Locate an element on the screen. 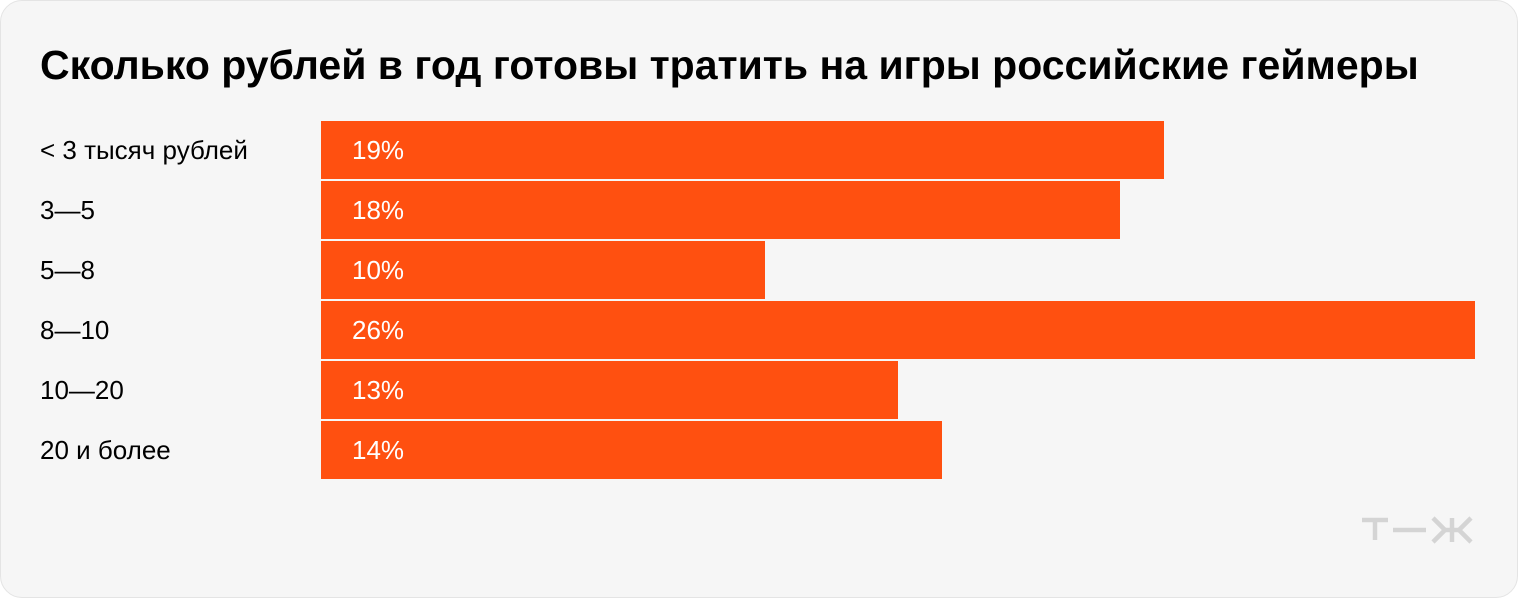 Image resolution: width=1520 pixels, height=600 pixels. tj-logo is located at coordinates (1417, 530).